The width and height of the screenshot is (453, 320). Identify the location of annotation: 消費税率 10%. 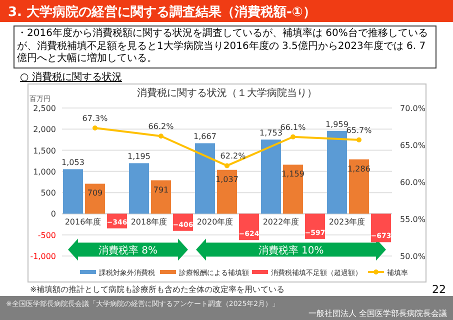
(291, 250).